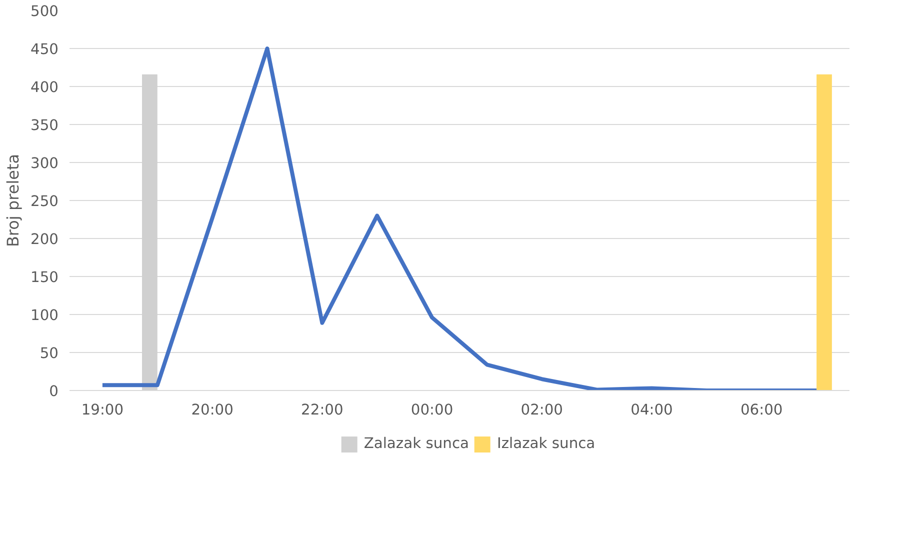 This screenshot has width=897, height=536. What do you see at coordinates (44, 277) in the screenshot?
I see `y-tick-label: 150` at bounding box center [44, 277].